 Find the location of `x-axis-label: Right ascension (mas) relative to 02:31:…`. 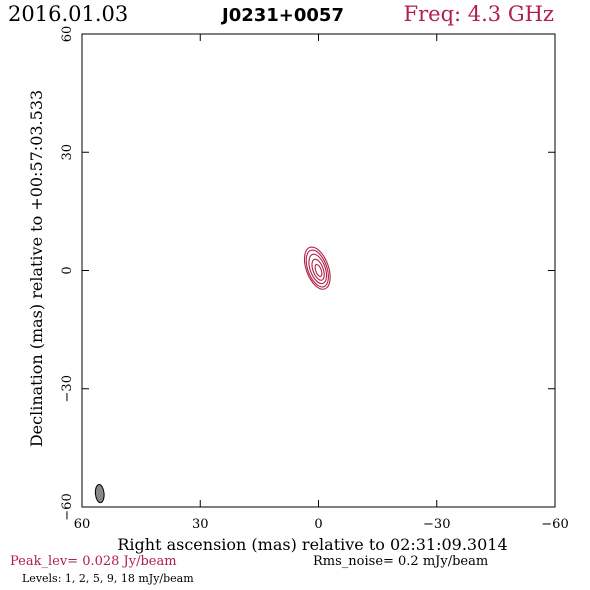

x-axis-label: Right ascension (mas) relative to 02:31:… is located at coordinates (312, 544).